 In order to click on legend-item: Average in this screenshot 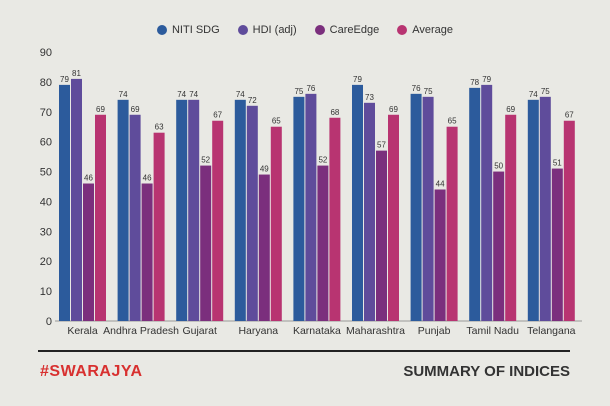, I will do `click(425, 30)`.